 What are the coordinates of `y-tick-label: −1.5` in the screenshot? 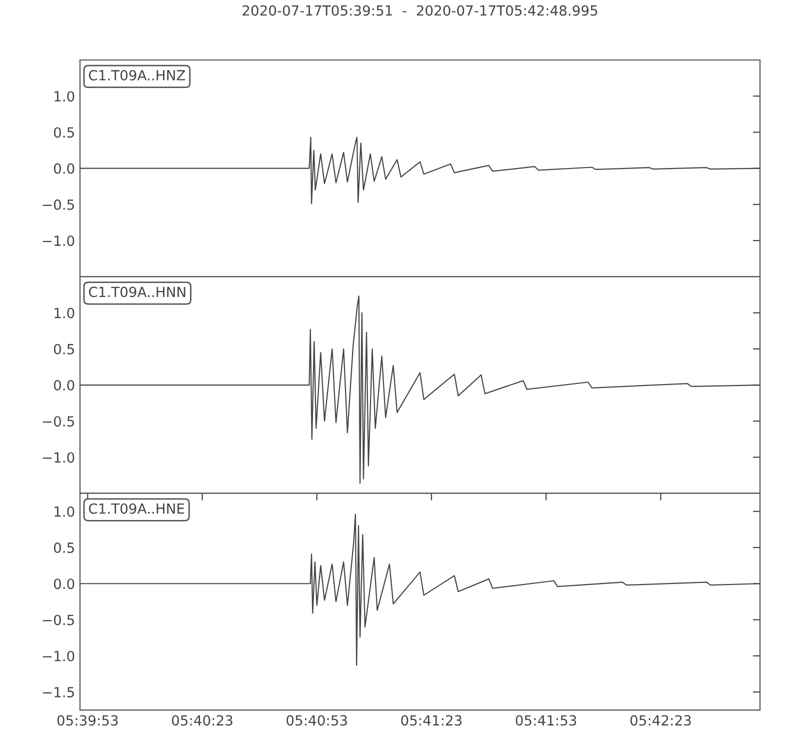 It's located at (58, 692).